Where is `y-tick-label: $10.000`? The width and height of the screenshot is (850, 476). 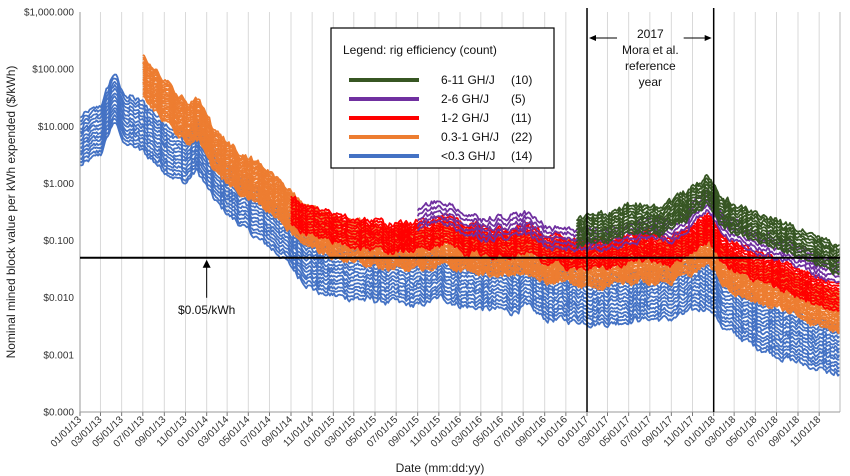
y-tick-label: $10.000 is located at coordinates (56, 127).